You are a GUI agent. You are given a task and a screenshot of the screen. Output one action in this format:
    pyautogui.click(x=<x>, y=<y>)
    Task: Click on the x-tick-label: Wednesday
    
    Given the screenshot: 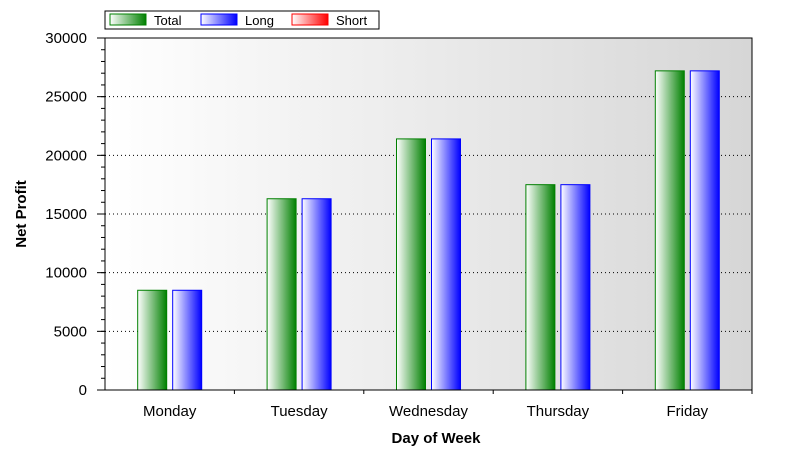 What is the action you would take?
    pyautogui.click(x=428, y=411)
    